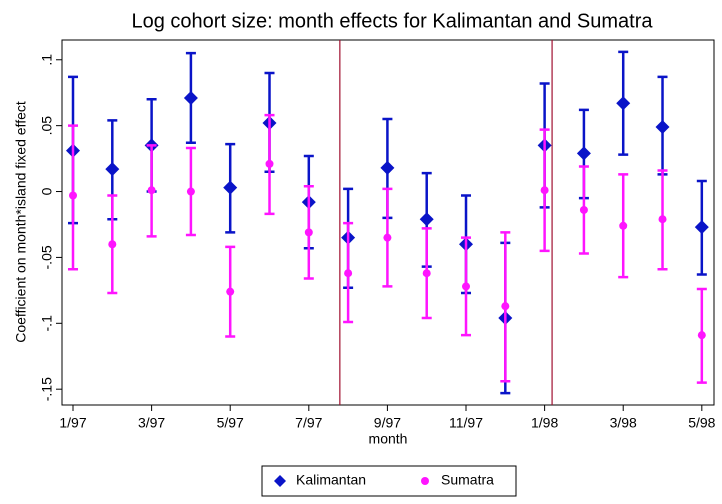 The width and height of the screenshot is (722, 504). I want to click on y-tick-label: -.05, so click(47, 257).